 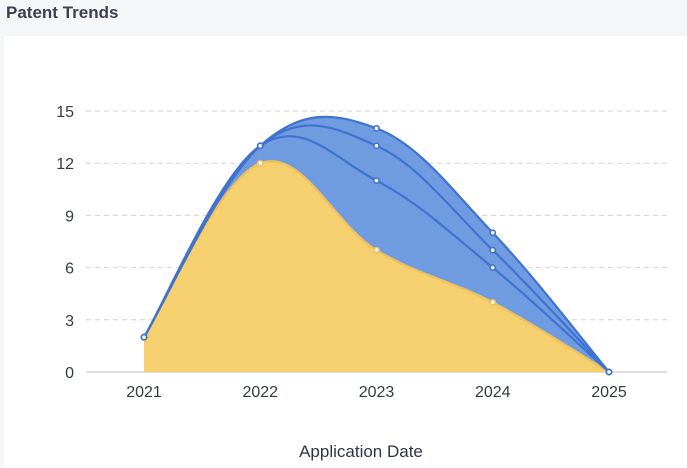 What do you see at coordinates (69, 269) in the screenshot?
I see `y-tick-label: 6` at bounding box center [69, 269].